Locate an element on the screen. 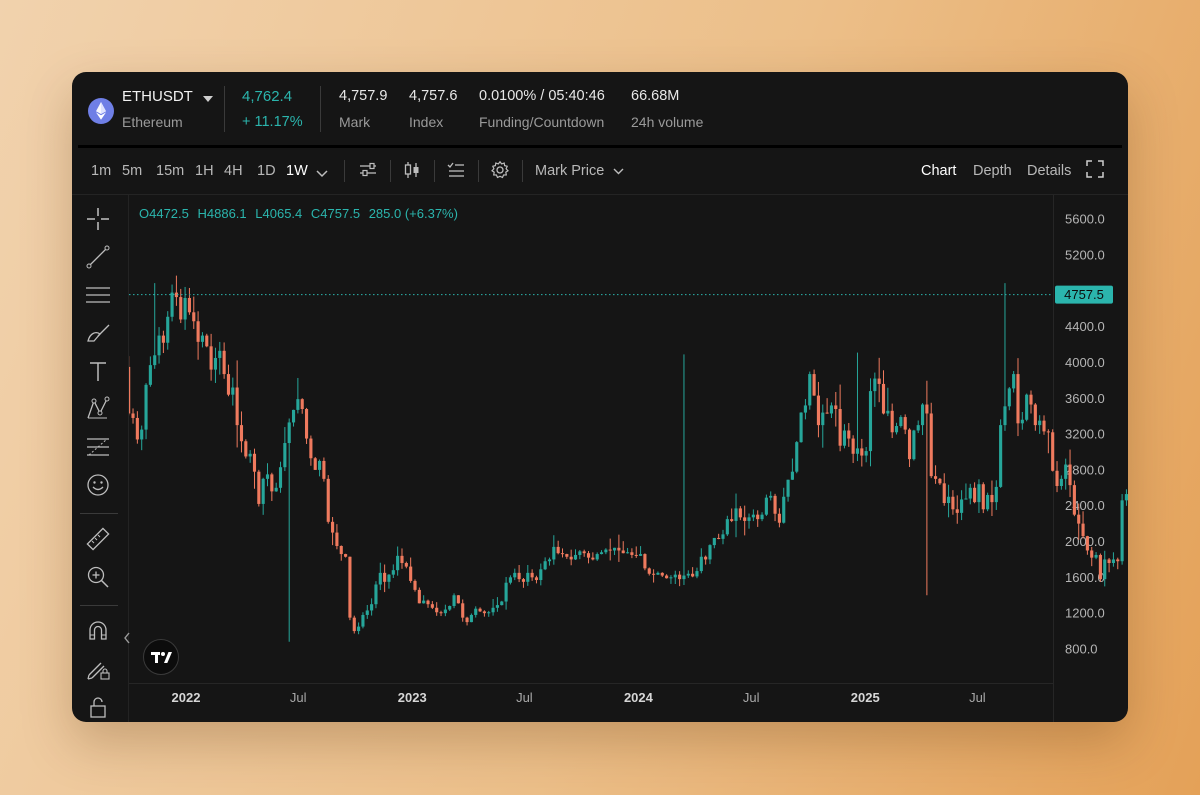 This screenshot has width=1200, height=795. pattern-tool-icon is located at coordinates (98, 409).